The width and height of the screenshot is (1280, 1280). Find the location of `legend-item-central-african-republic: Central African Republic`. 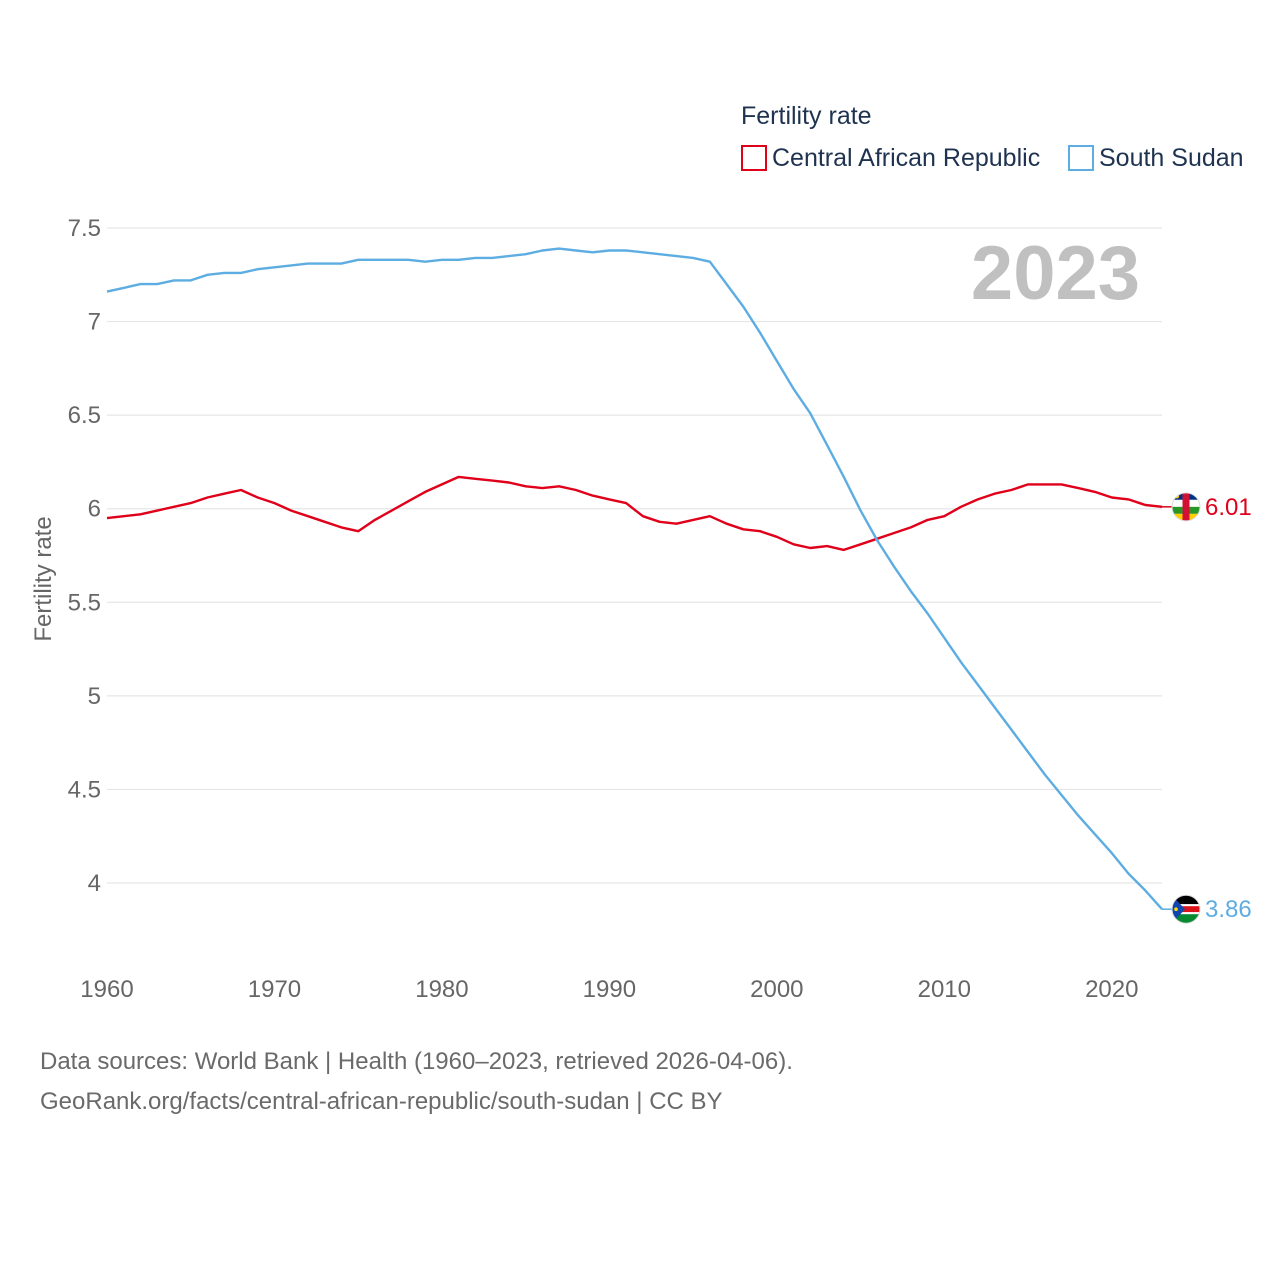

legend-item-central-african-republic: Central African Republic is located at coordinates (890, 158).